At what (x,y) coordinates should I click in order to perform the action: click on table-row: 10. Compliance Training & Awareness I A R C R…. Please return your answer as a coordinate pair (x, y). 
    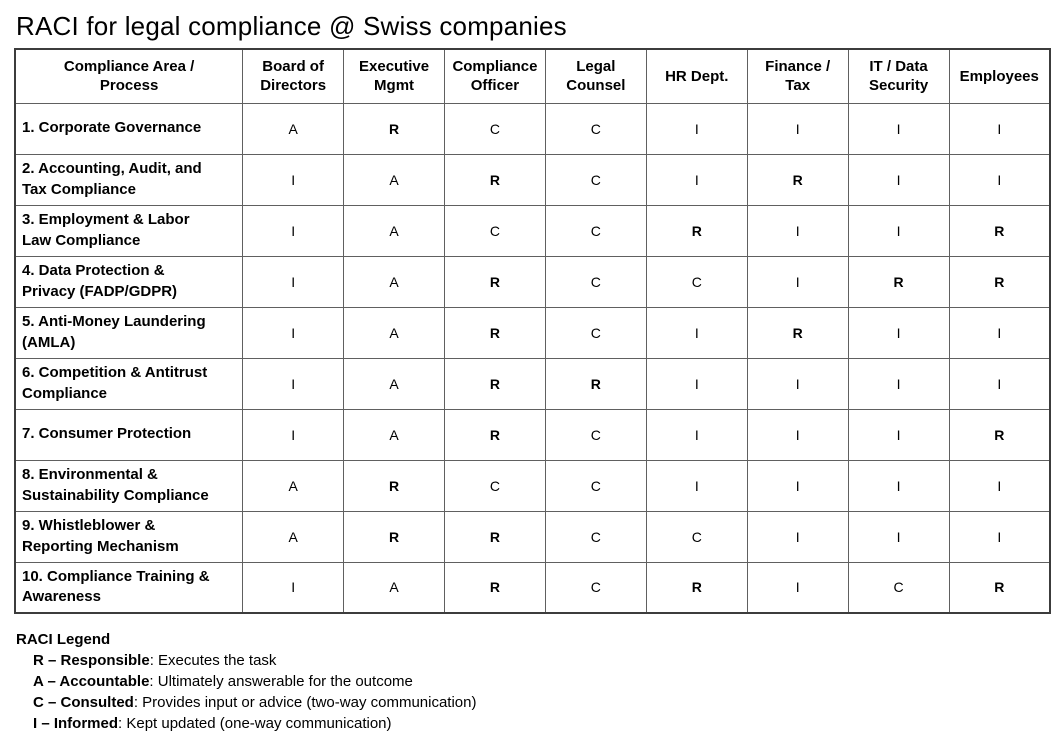
    Looking at the image, I should click on (532, 587).